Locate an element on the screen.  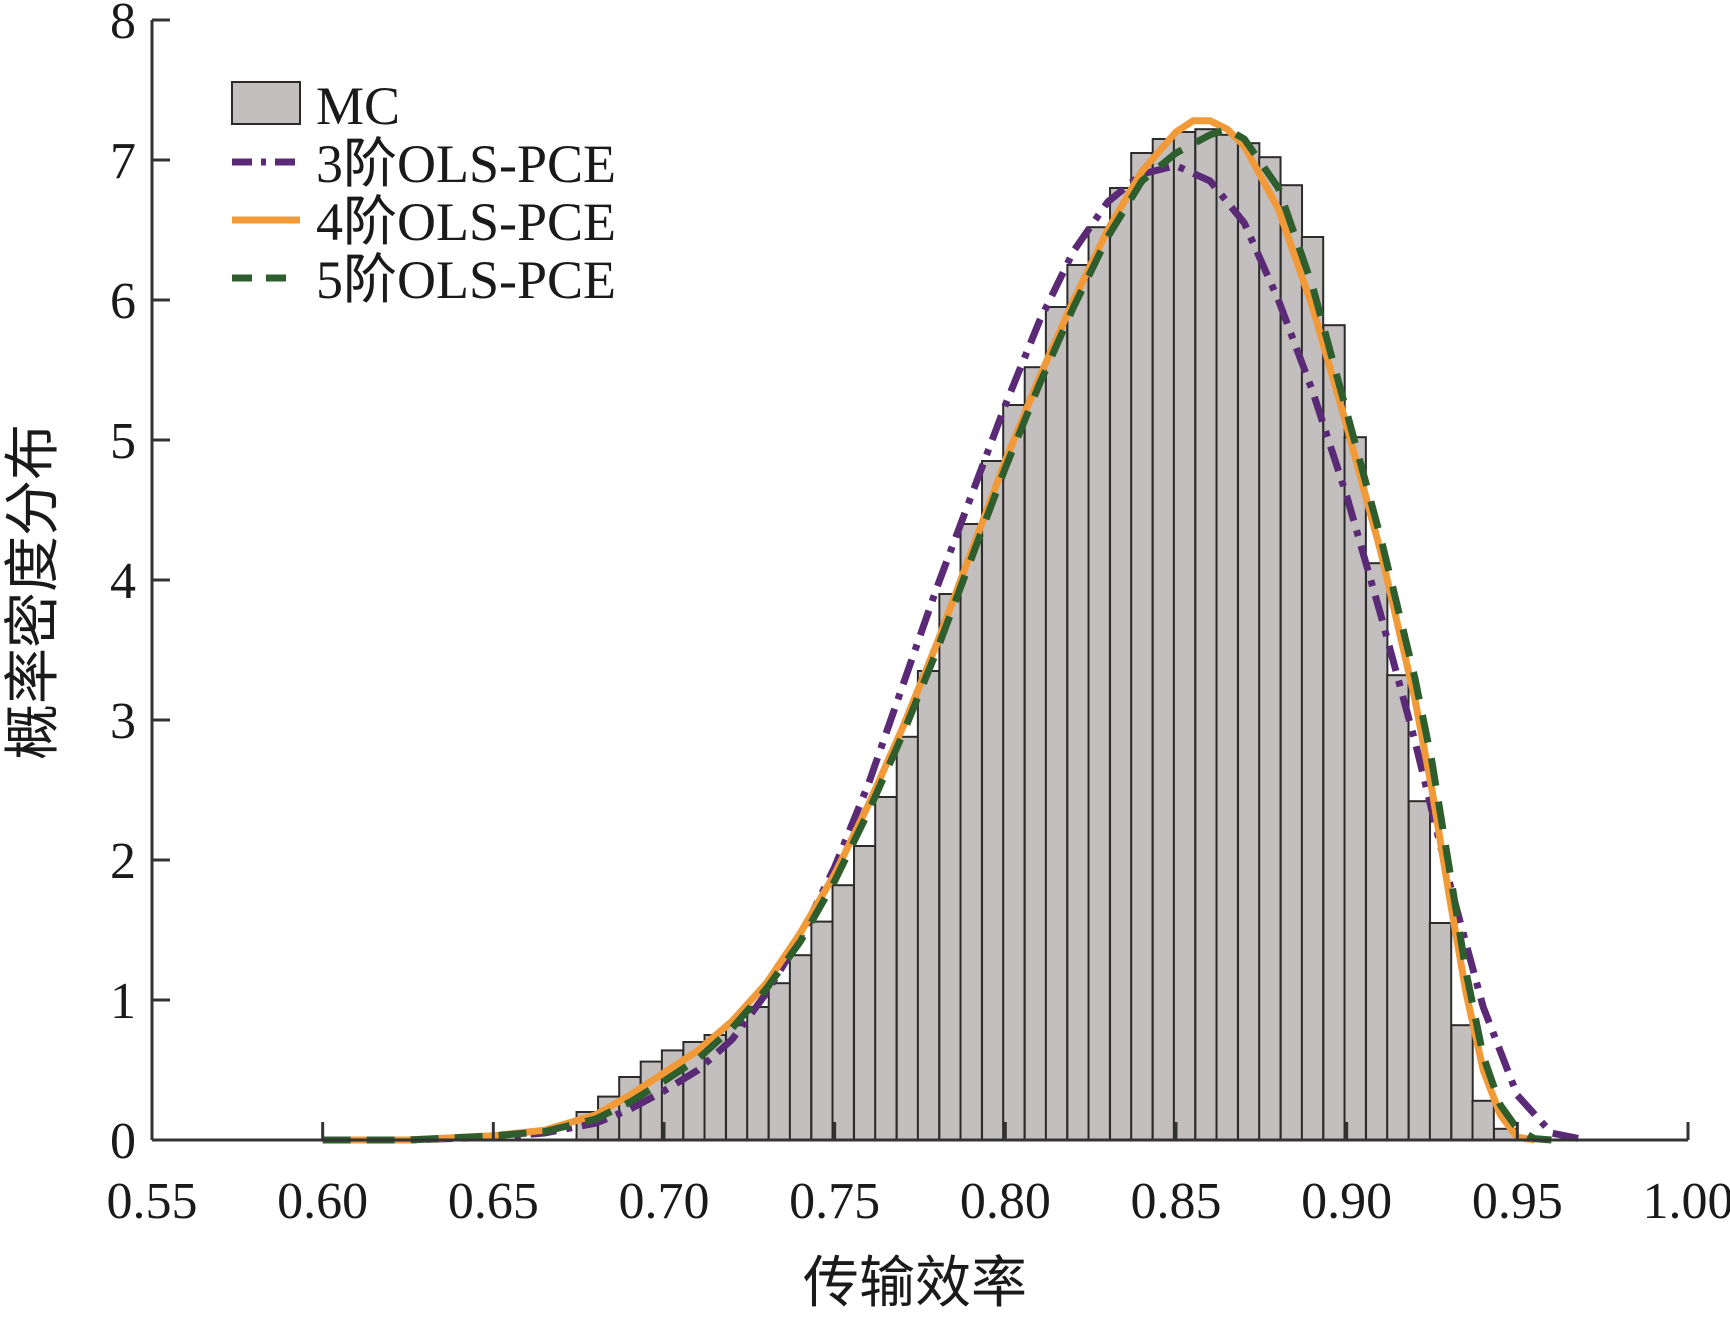
y-tick-label-5: 5 is located at coordinates (123, 441).